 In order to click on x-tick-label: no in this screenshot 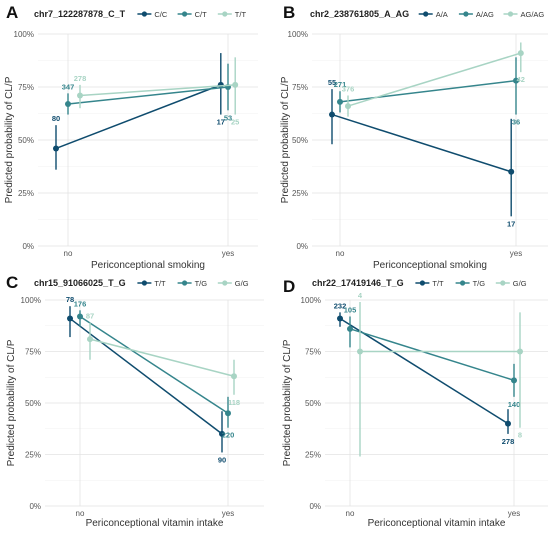, I will do `click(350, 513)`.